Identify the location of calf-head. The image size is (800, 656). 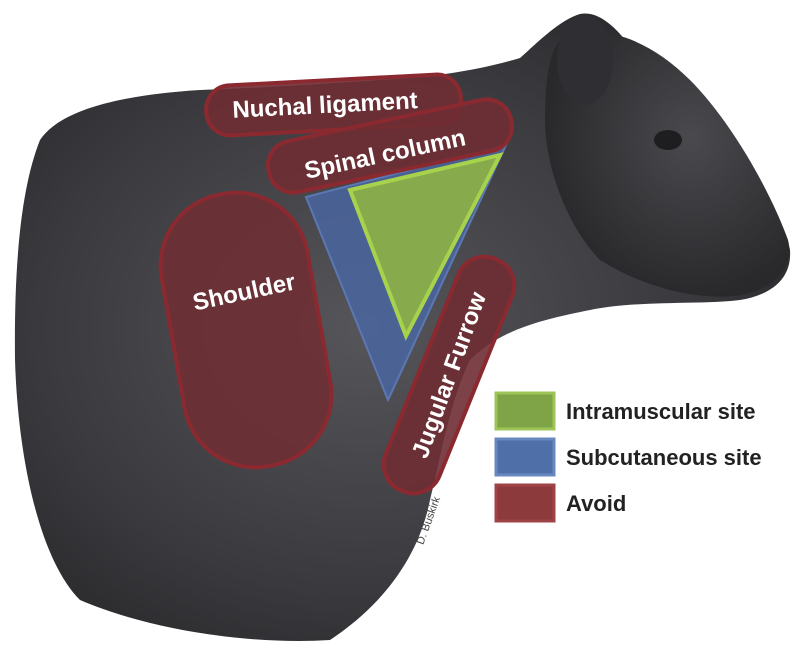
(667, 164).